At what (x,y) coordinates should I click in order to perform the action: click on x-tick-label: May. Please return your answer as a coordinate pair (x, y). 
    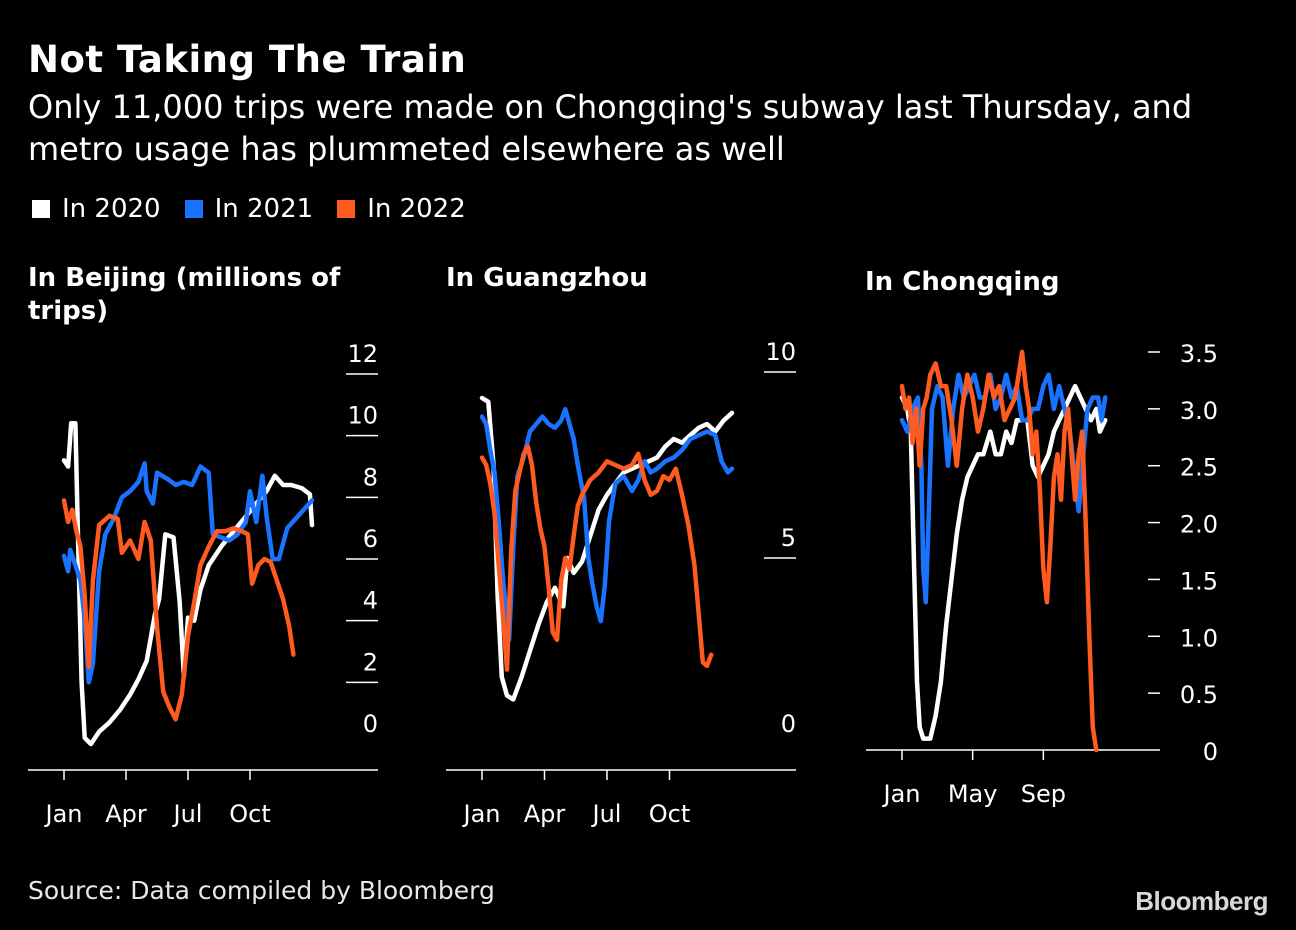
    Looking at the image, I should click on (973, 794).